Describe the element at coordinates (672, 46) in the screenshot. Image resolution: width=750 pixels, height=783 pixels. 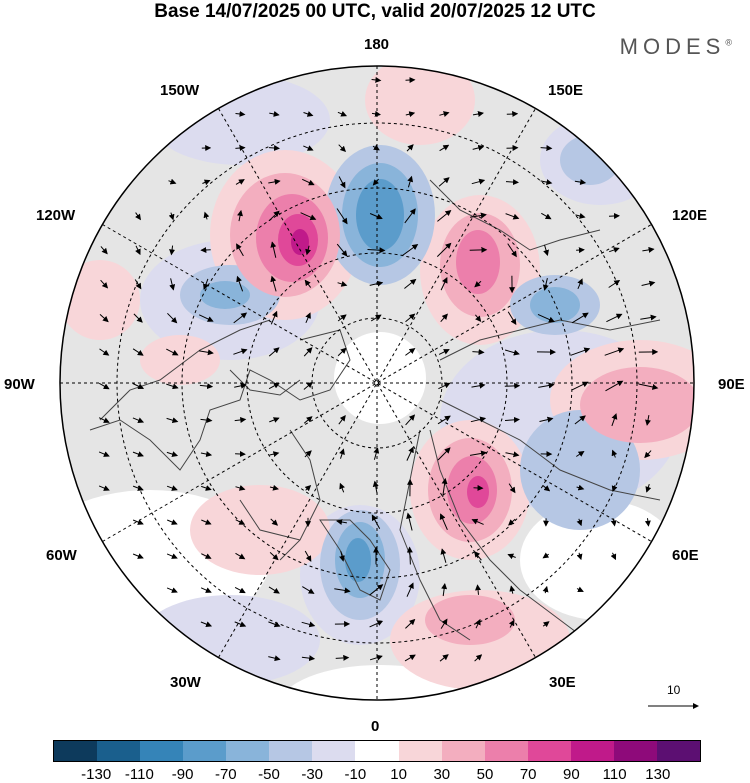
I see `brand-text: MODES` at that location.